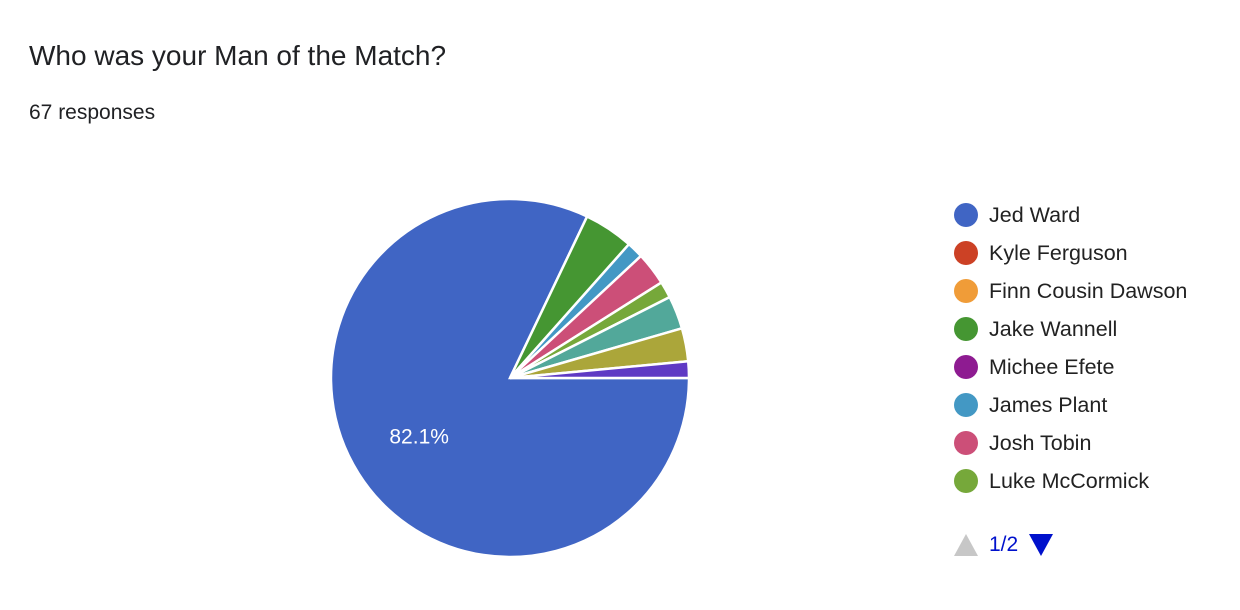  I want to click on legend-label: Luke McCormick, so click(1069, 480).